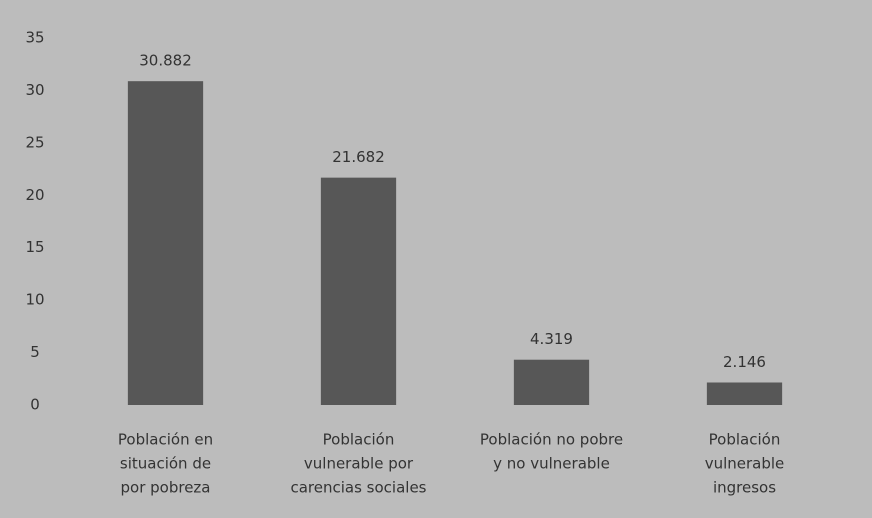  Describe the element at coordinates (745, 464) in the screenshot. I see `x-tick-label: vulnerable` at that location.